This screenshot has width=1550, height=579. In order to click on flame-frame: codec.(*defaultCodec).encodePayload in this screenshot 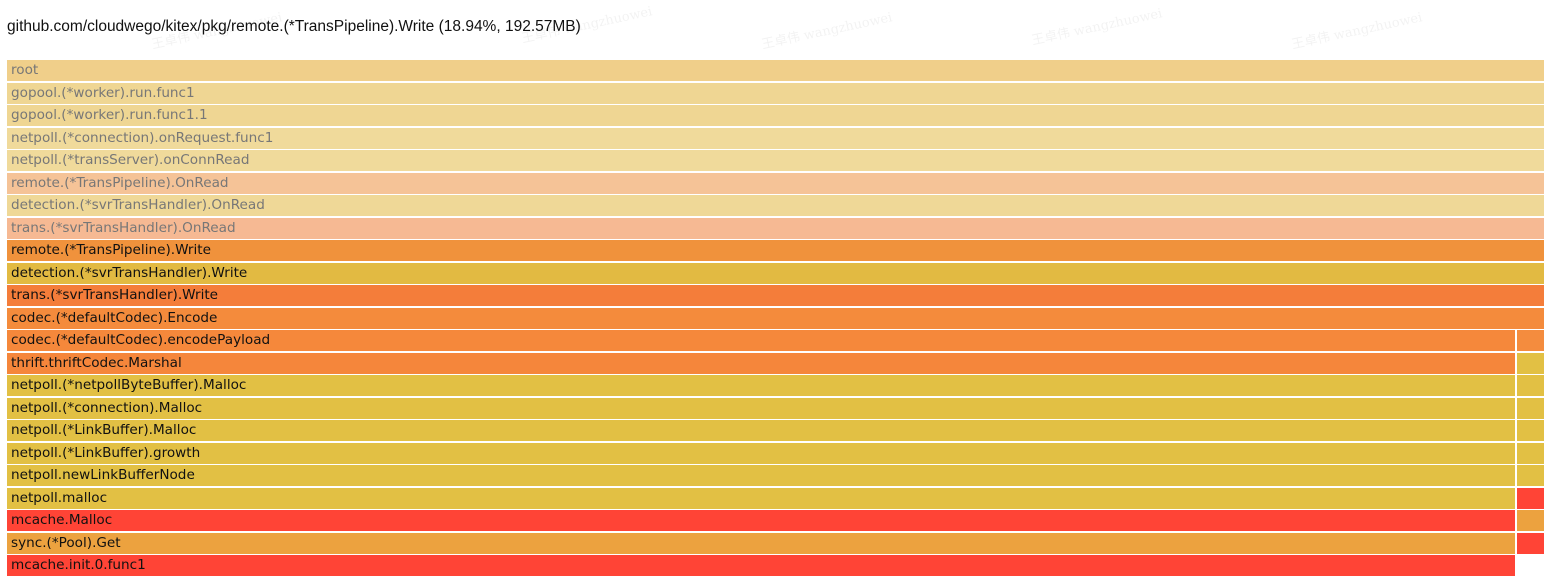, I will do `click(761, 340)`.